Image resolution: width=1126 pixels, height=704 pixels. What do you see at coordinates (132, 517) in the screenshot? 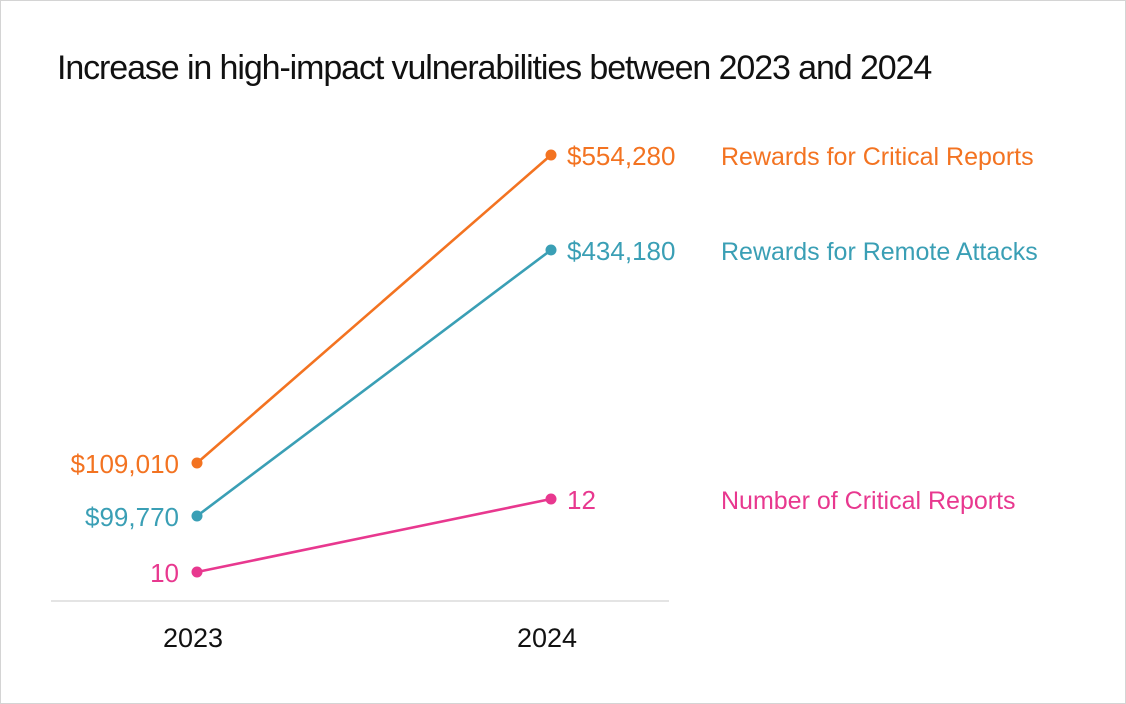
I see `data-label-rewards-for-remote-attacks-2023: $99,770` at bounding box center [132, 517].